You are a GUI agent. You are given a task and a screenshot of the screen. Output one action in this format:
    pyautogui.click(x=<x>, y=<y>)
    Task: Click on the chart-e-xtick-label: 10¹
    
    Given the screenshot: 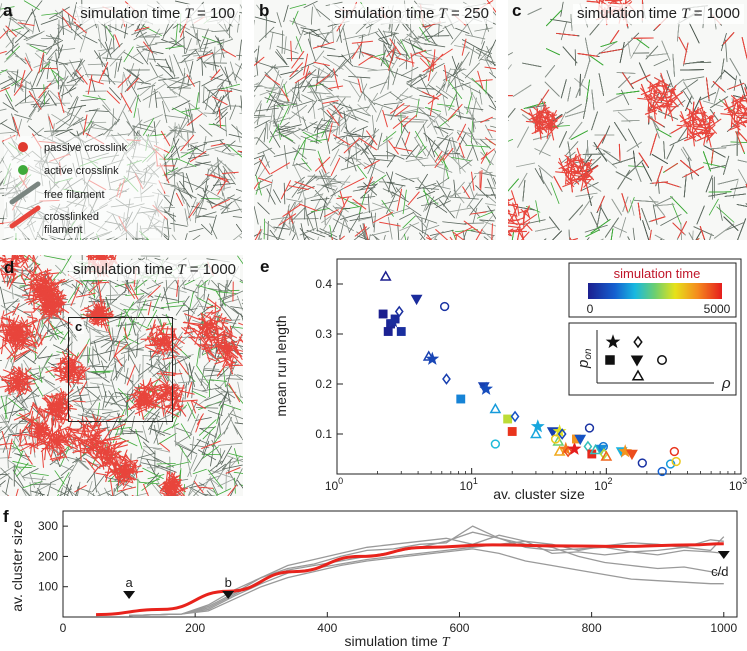 What is the action you would take?
    pyautogui.click(x=468, y=484)
    